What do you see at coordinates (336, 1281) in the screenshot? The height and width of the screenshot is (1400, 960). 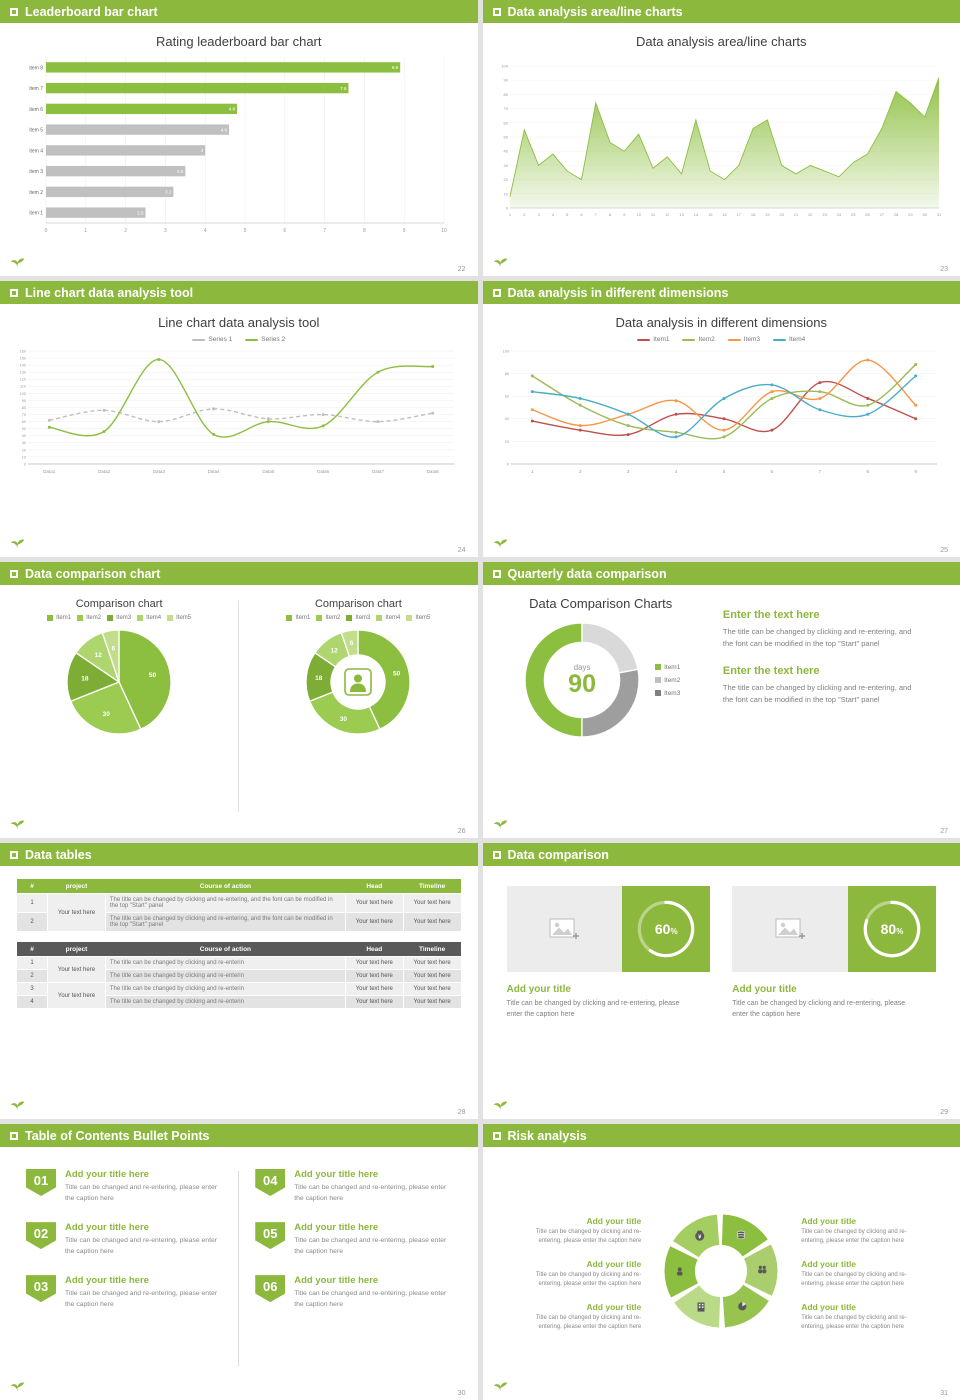 I see `toc-title: Add your title here` at bounding box center [336, 1281].